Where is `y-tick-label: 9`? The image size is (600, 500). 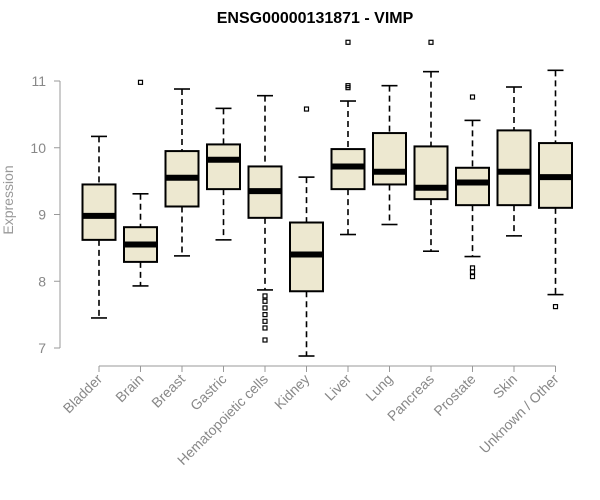 y-tick-label: 9 is located at coordinates (42, 215).